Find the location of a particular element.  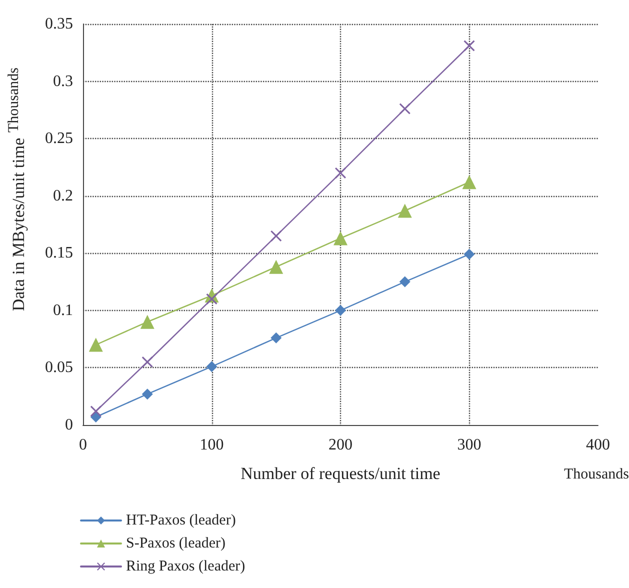

x-tick-label: 0 is located at coordinates (83, 445).